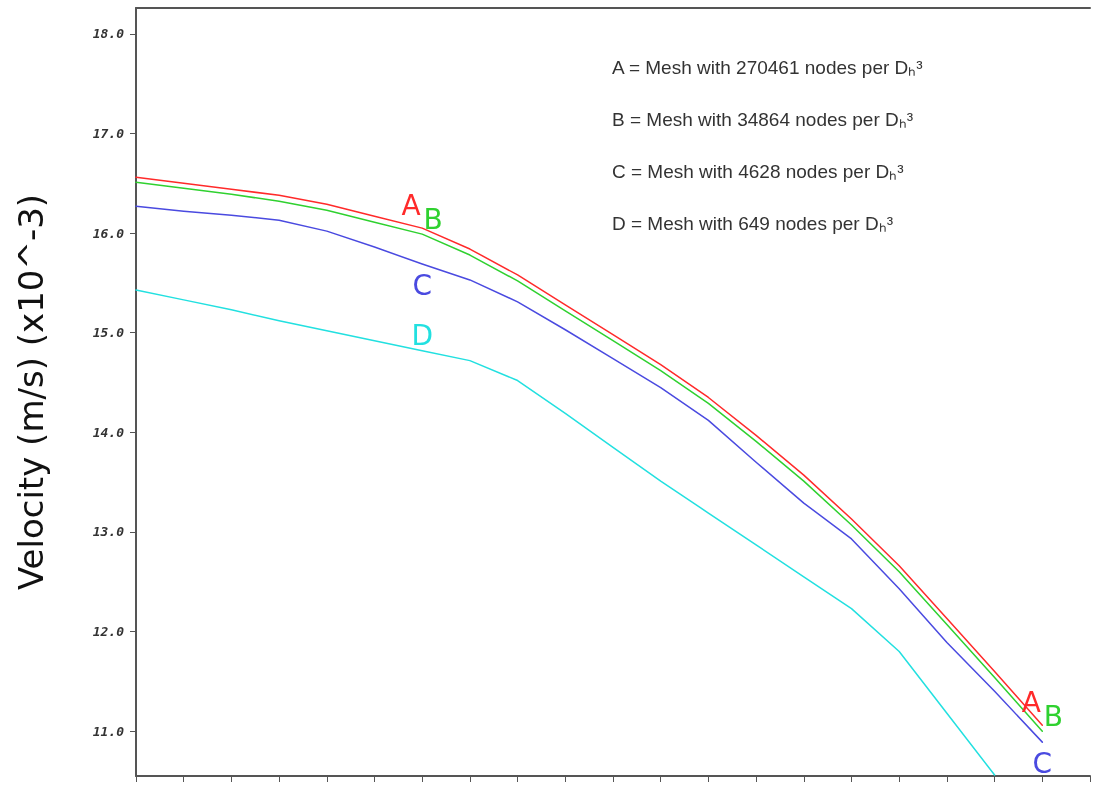 The image size is (1101, 791). Describe the element at coordinates (108, 532) in the screenshot. I see `y-tick-label: 13.0` at that location.